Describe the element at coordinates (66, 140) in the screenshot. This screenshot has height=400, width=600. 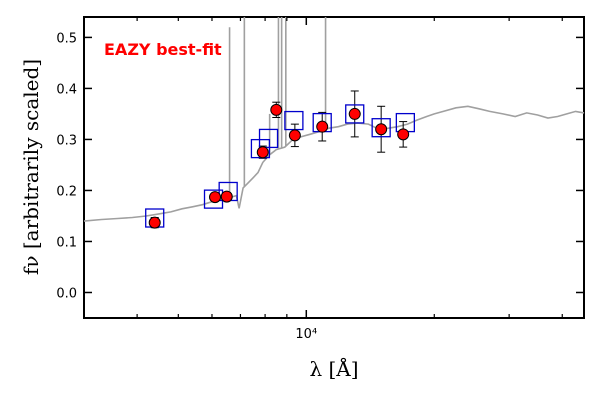
I see `y-tick-label: 0.3` at that location.